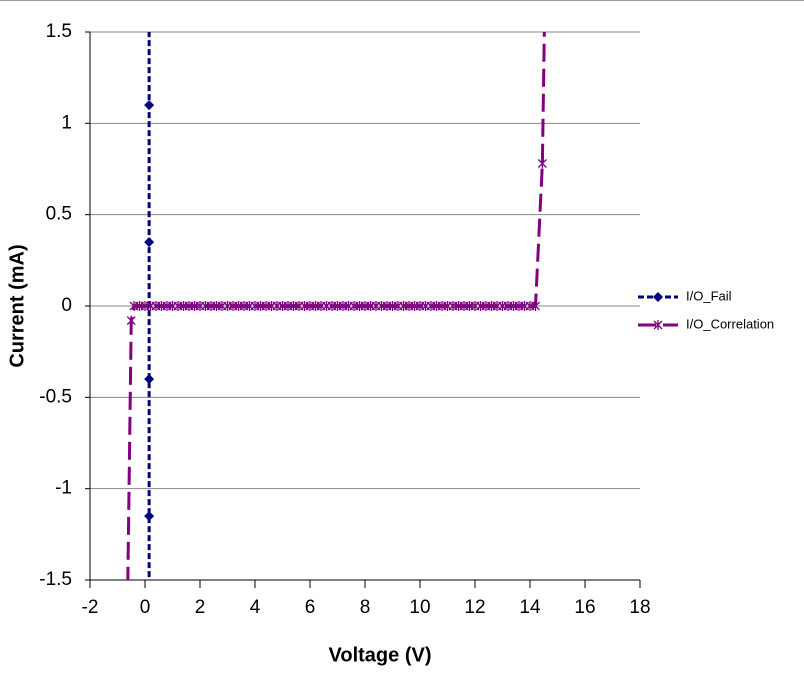 Image resolution: width=804 pixels, height=683 pixels. What do you see at coordinates (145, 607) in the screenshot?
I see `x-tick-label: 0` at bounding box center [145, 607].